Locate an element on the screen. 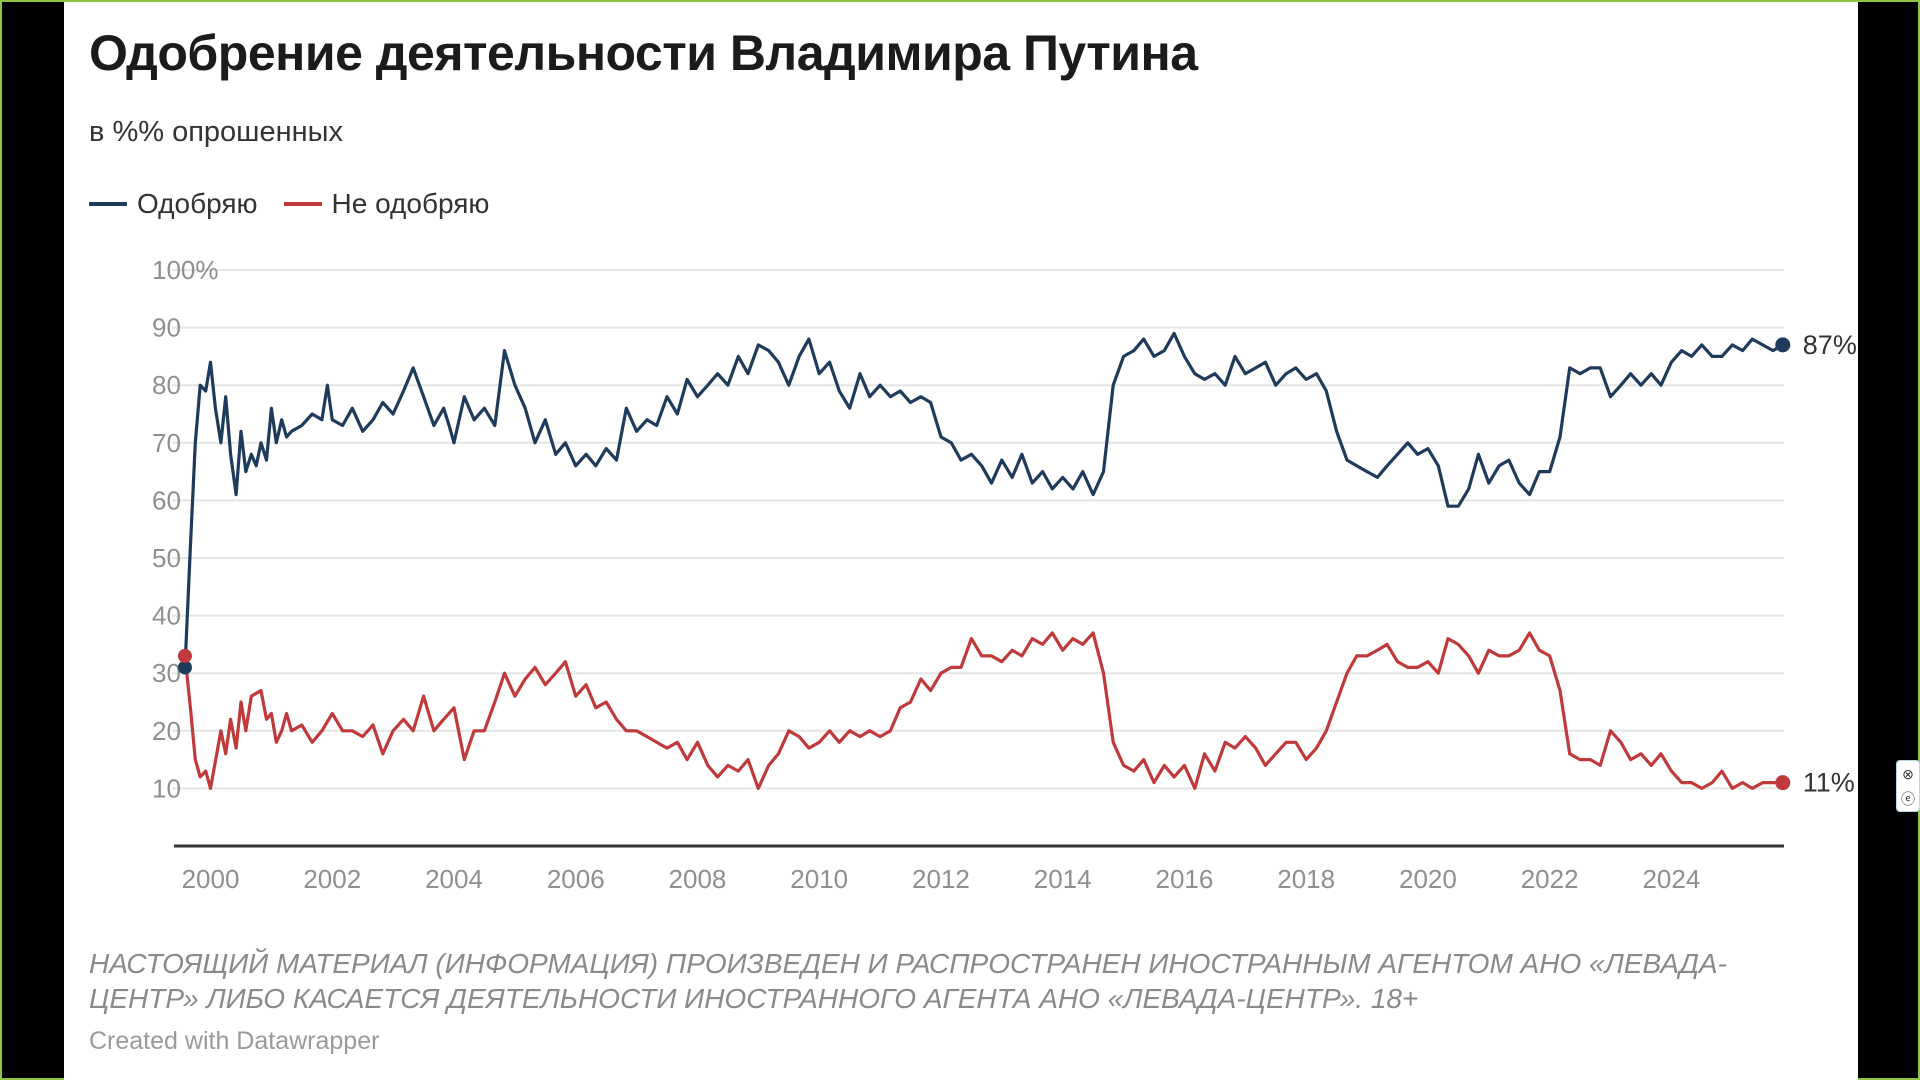 This screenshot has height=1080, width=1920. y-tick-label: 70 is located at coordinates (166, 443).